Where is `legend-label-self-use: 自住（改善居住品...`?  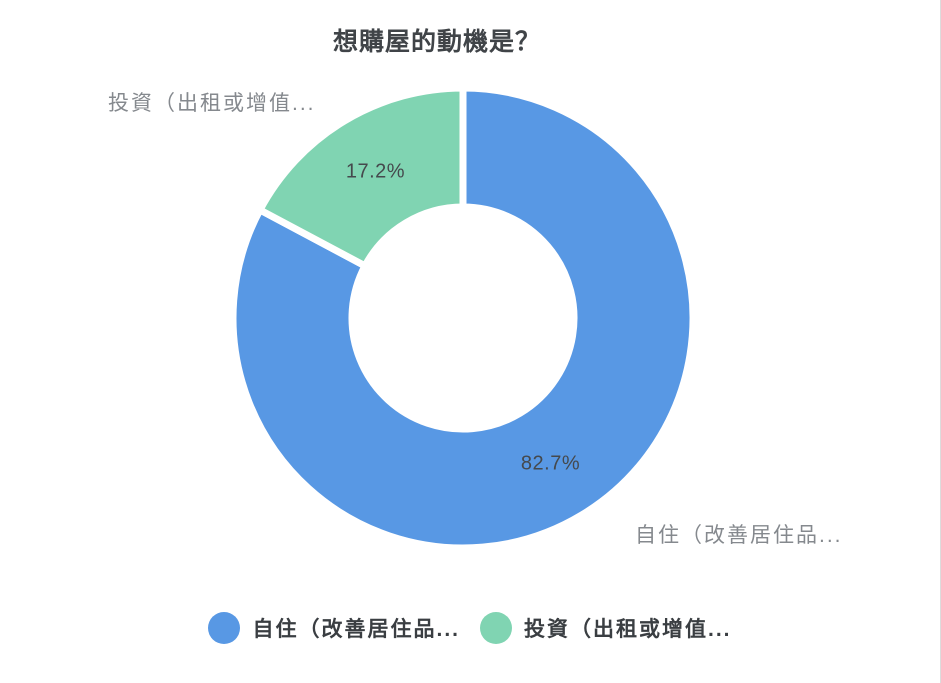 legend-label-self-use: 自住（改善居住品... is located at coordinates (356, 629).